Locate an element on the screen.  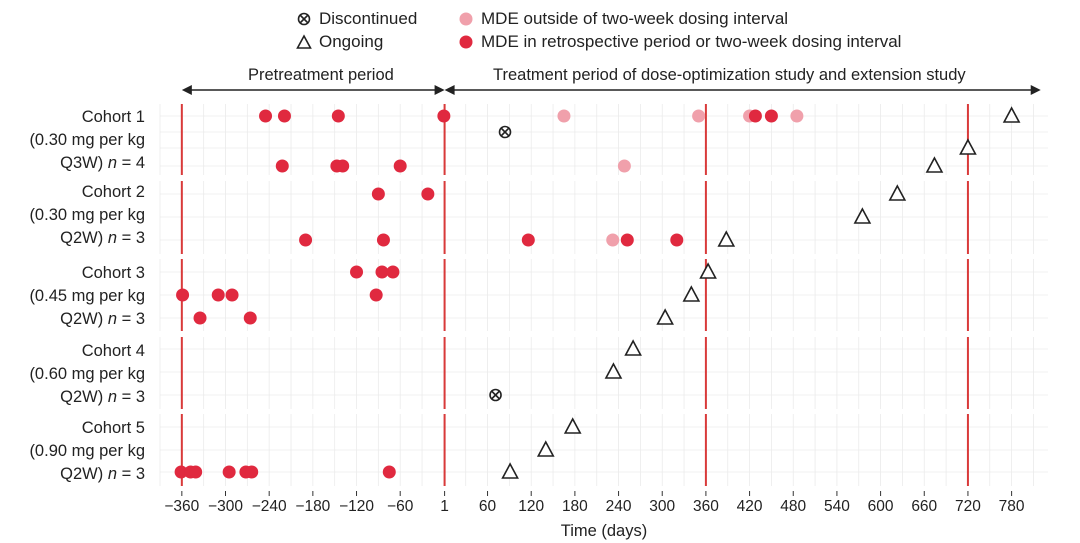
x-tick-label: 540 is located at coordinates (837, 506).